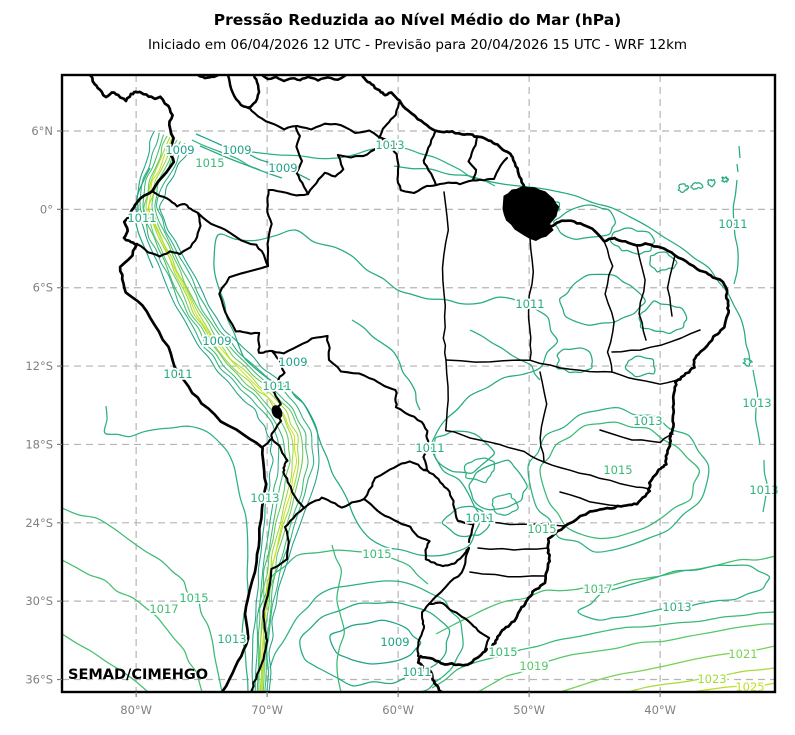  What do you see at coordinates (138, 675) in the screenshot?
I see `credit-label: SEMAD/CIMEHGO` at bounding box center [138, 675].